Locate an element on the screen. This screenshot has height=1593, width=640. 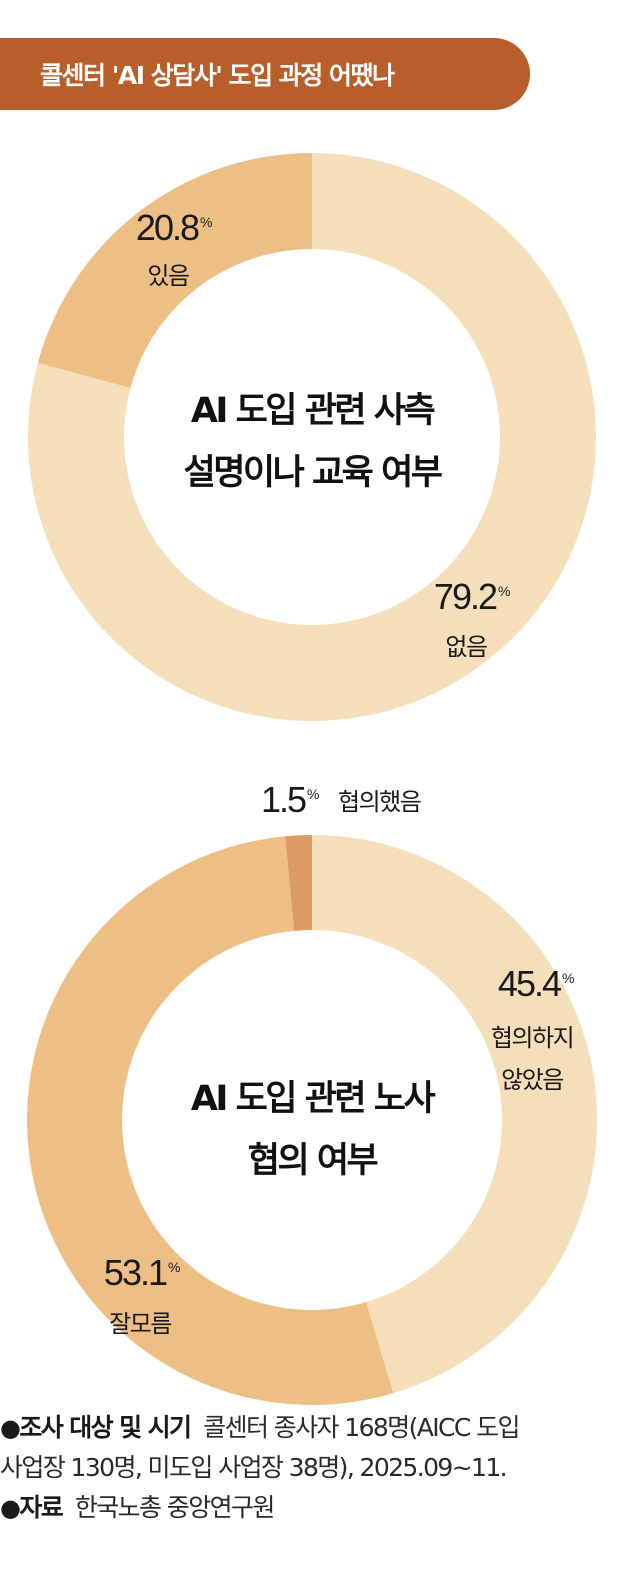
center-title-line-2: 협의 여부 is located at coordinates (313, 1161).